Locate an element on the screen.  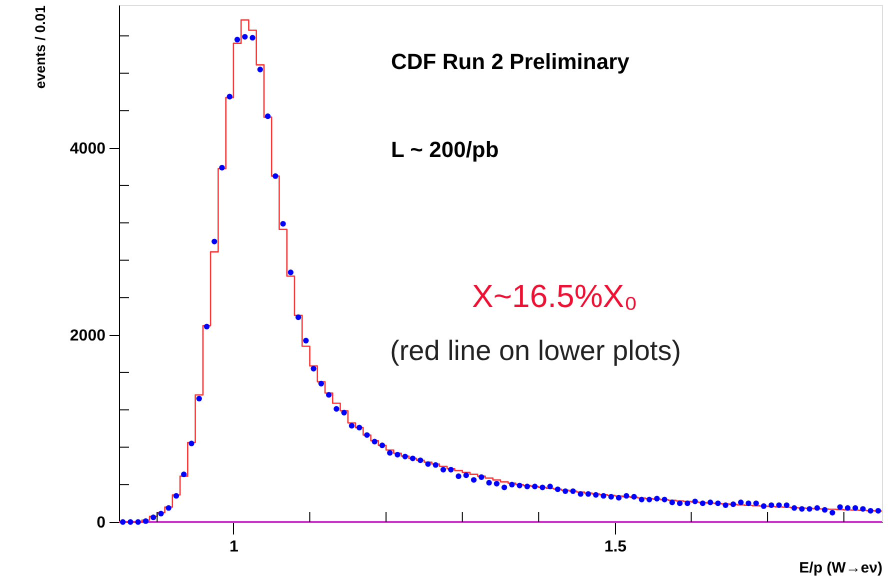
annotation: X~16.5%X₀ is located at coordinates (555, 296).